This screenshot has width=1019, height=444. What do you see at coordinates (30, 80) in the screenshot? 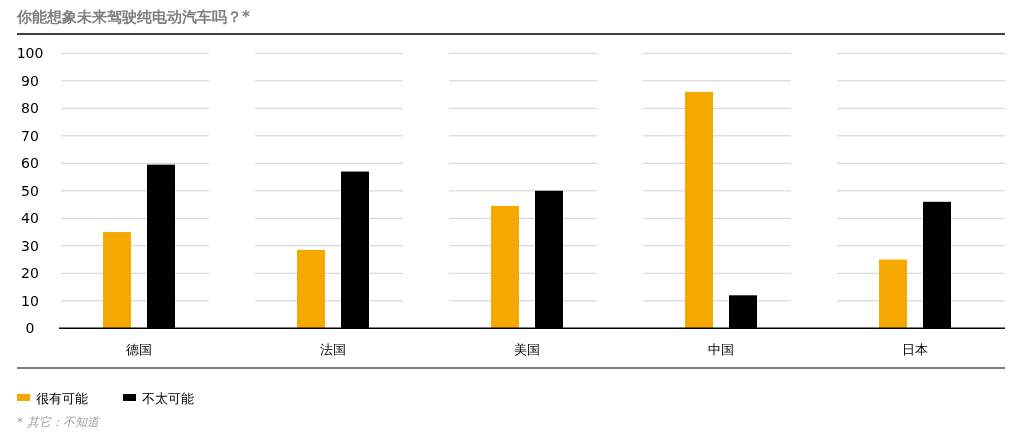
I see `y-tick-label: 90` at bounding box center [30, 80].